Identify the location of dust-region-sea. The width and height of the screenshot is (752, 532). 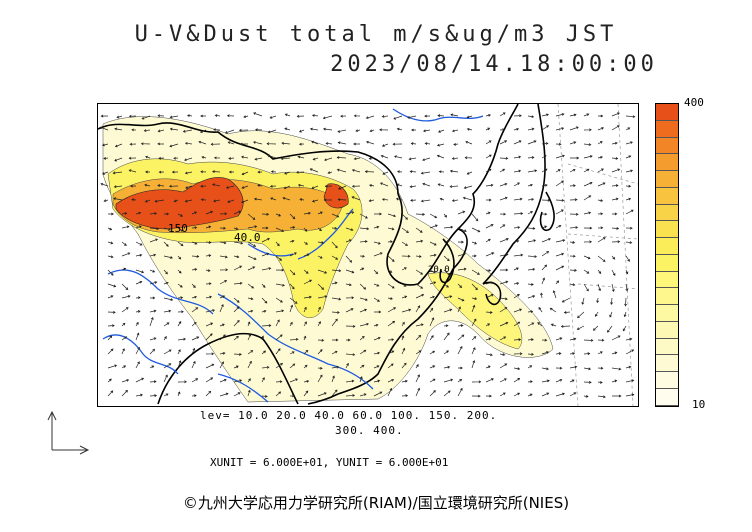
(475, 311).